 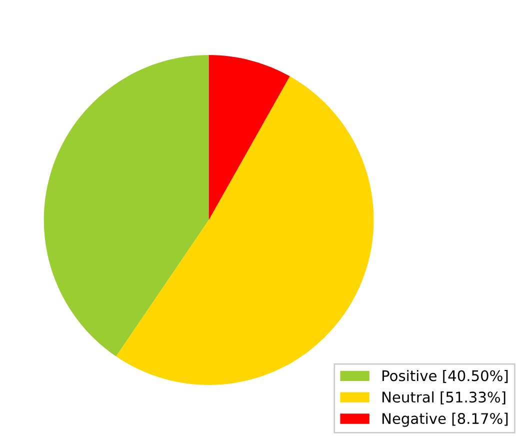 I want to click on legend-label: Negative [8.17%], so click(x=445, y=419).